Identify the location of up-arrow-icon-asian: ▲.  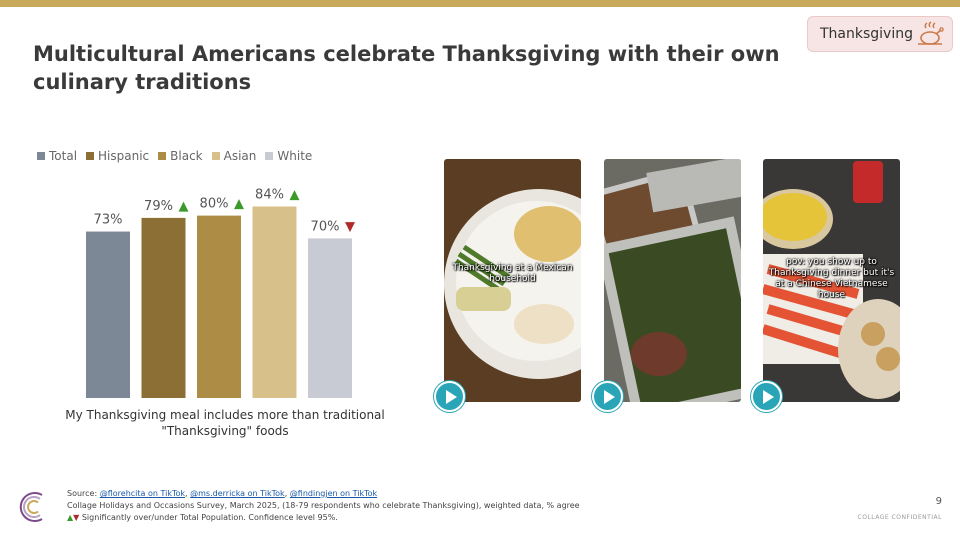
(295, 194).